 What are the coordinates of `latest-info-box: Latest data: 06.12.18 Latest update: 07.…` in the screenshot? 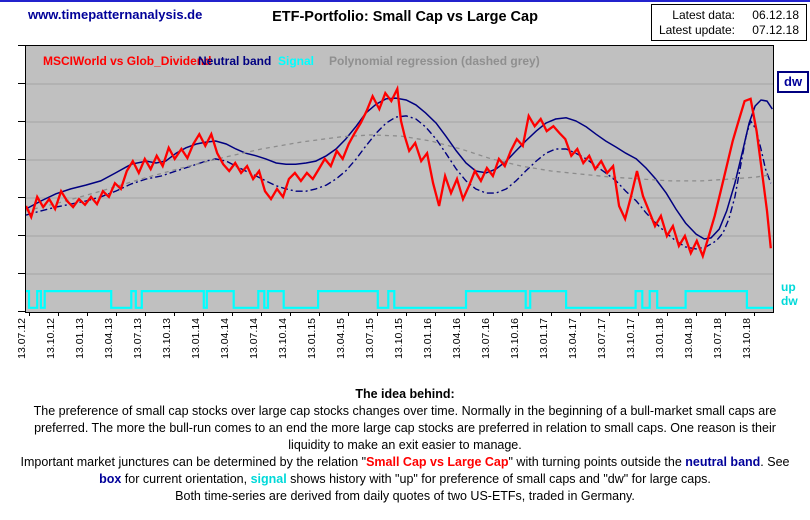 It's located at (728, 22).